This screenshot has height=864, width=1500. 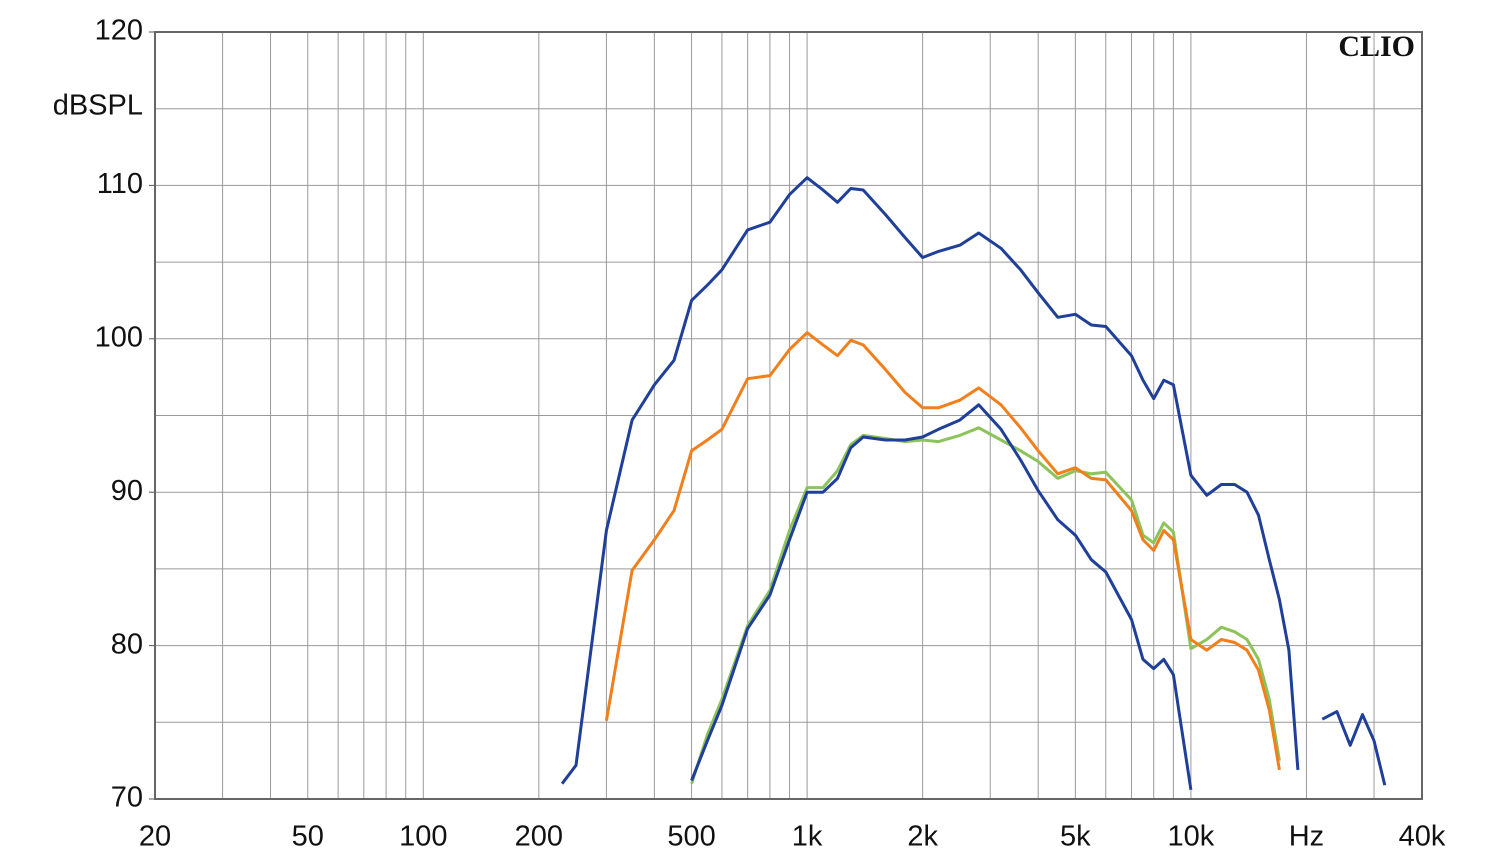 I want to click on x-tick-label: 100, so click(x=423, y=837).